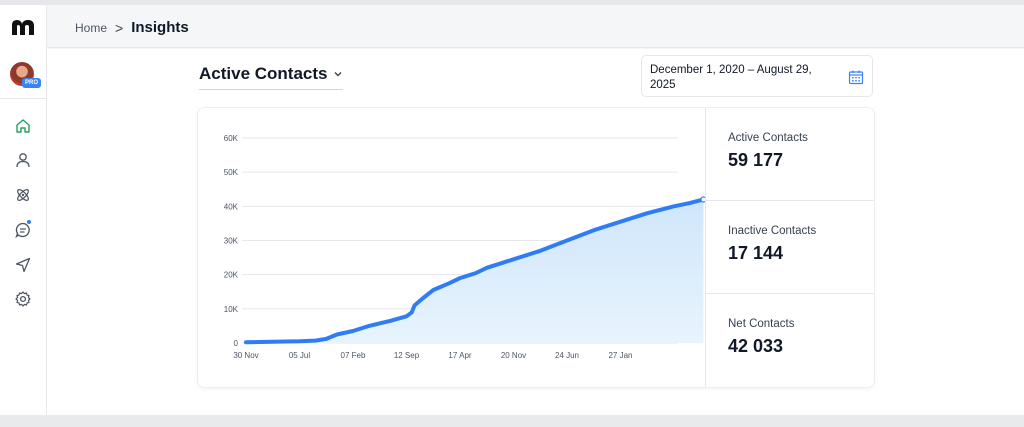 Image resolution: width=1024 pixels, height=427 pixels. I want to click on x-tick-label: 07 Feb, so click(353, 355).